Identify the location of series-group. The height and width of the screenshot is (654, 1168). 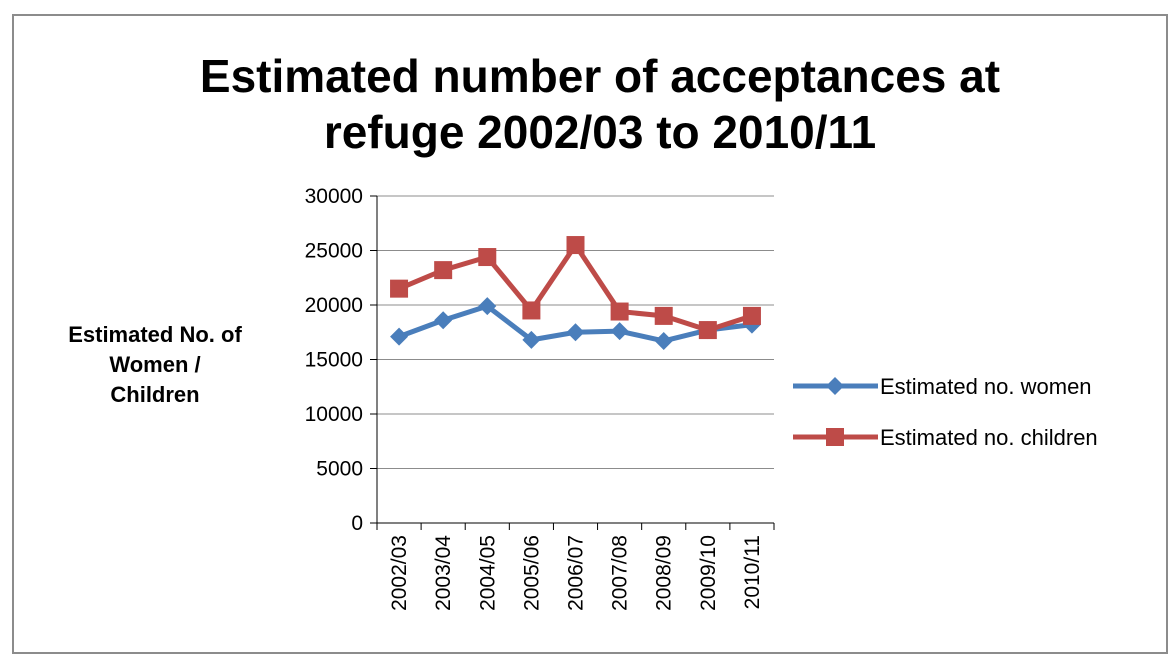
(575, 293).